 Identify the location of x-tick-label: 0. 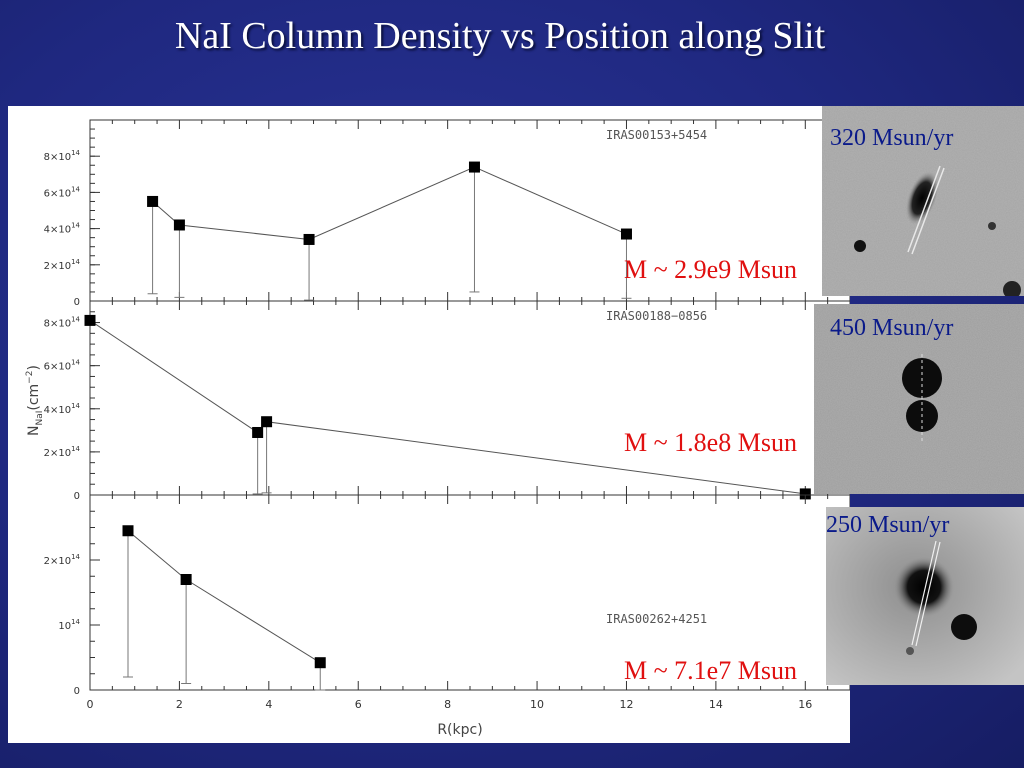
(90, 704).